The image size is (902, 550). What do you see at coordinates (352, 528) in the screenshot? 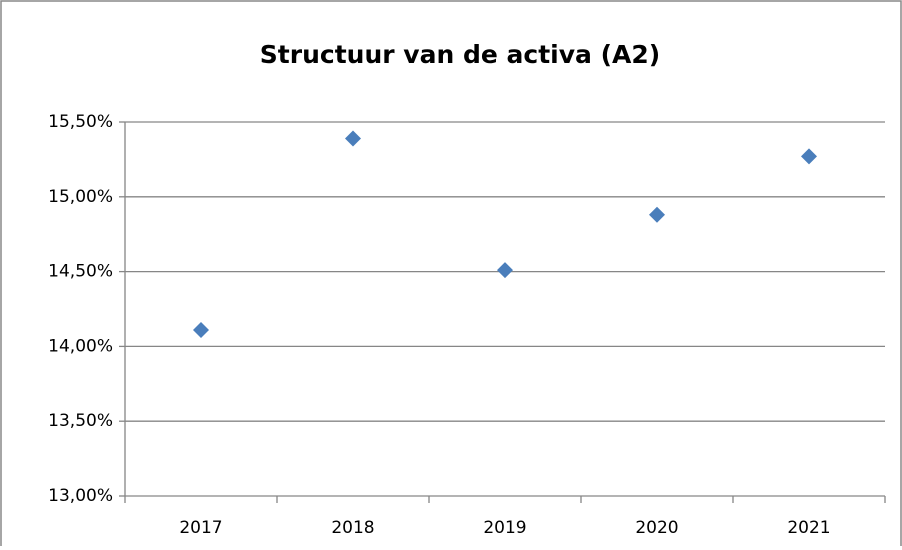
I see `x-tick-label: 2018` at bounding box center [352, 528].